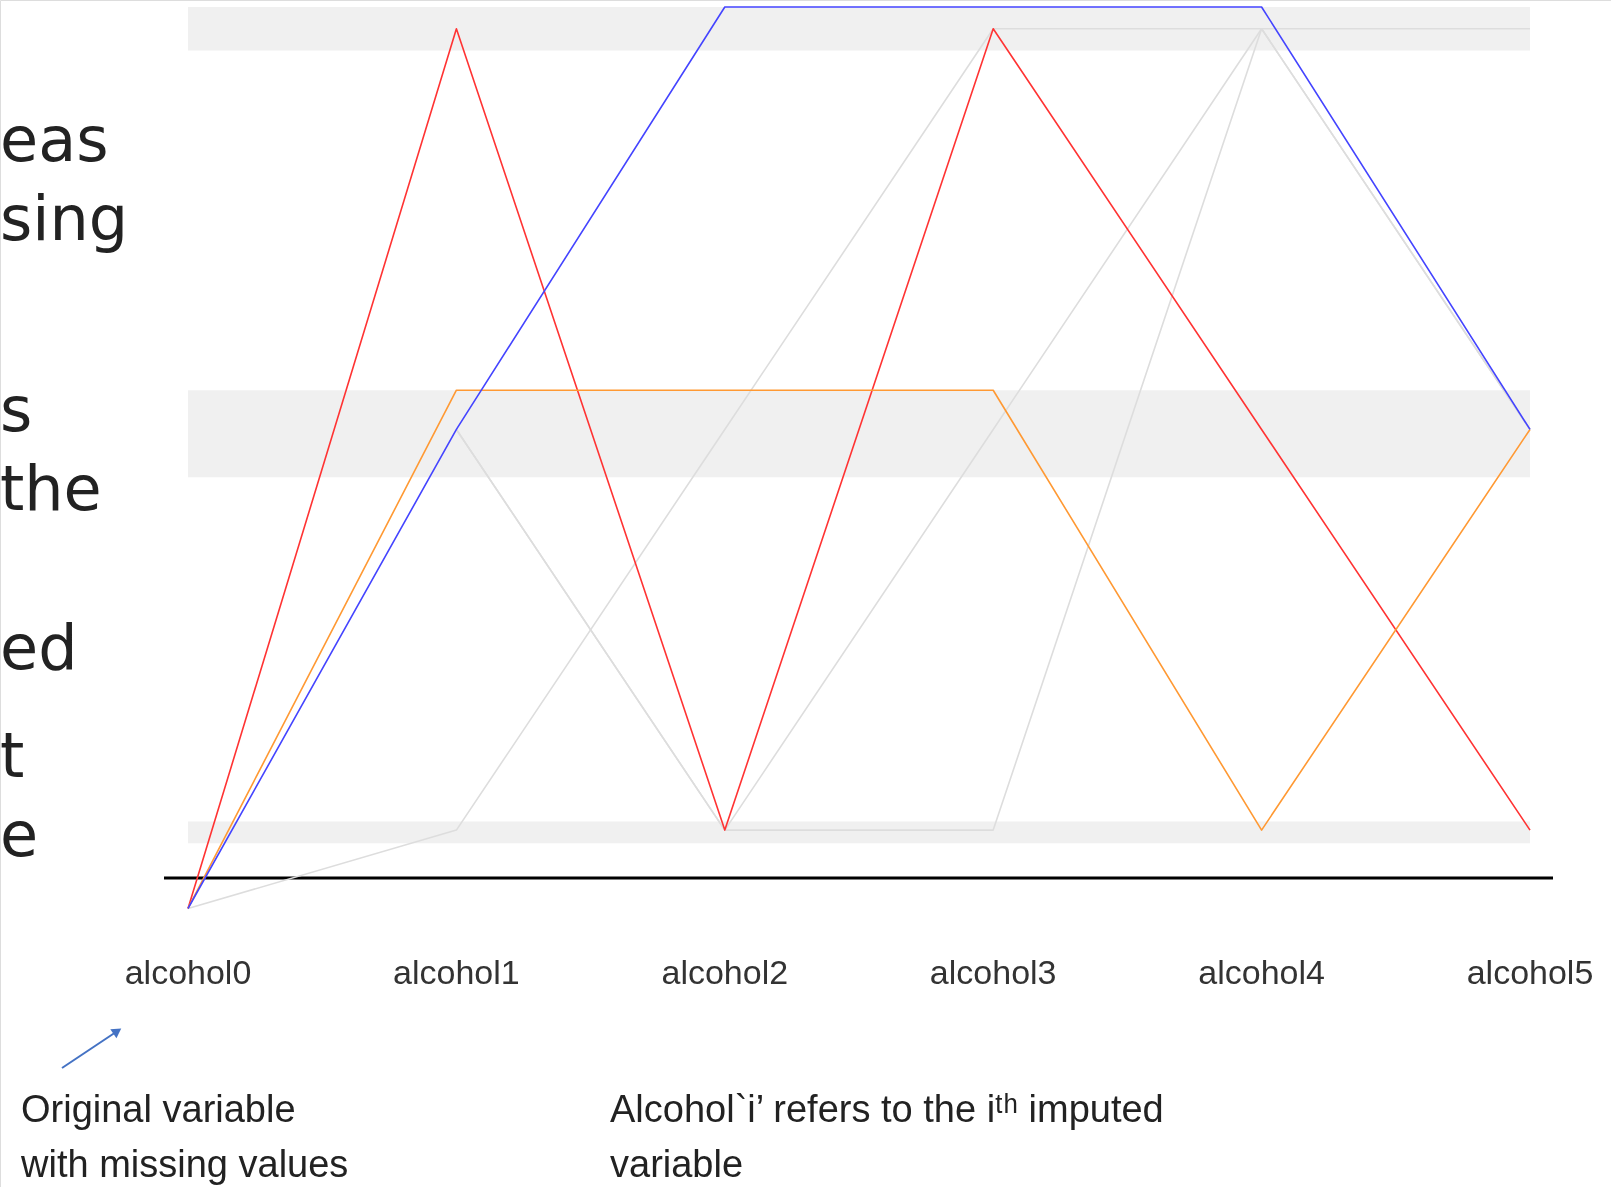  What do you see at coordinates (54, 139) in the screenshot?
I see `text: eas` at bounding box center [54, 139].